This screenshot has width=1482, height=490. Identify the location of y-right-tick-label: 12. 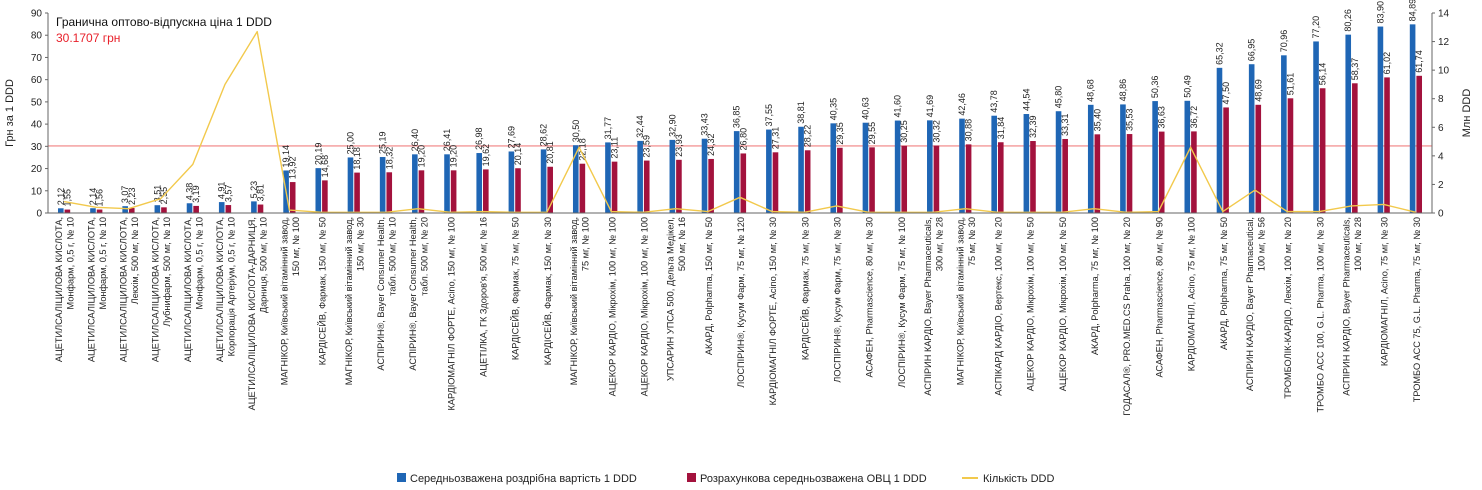
(1444, 42).